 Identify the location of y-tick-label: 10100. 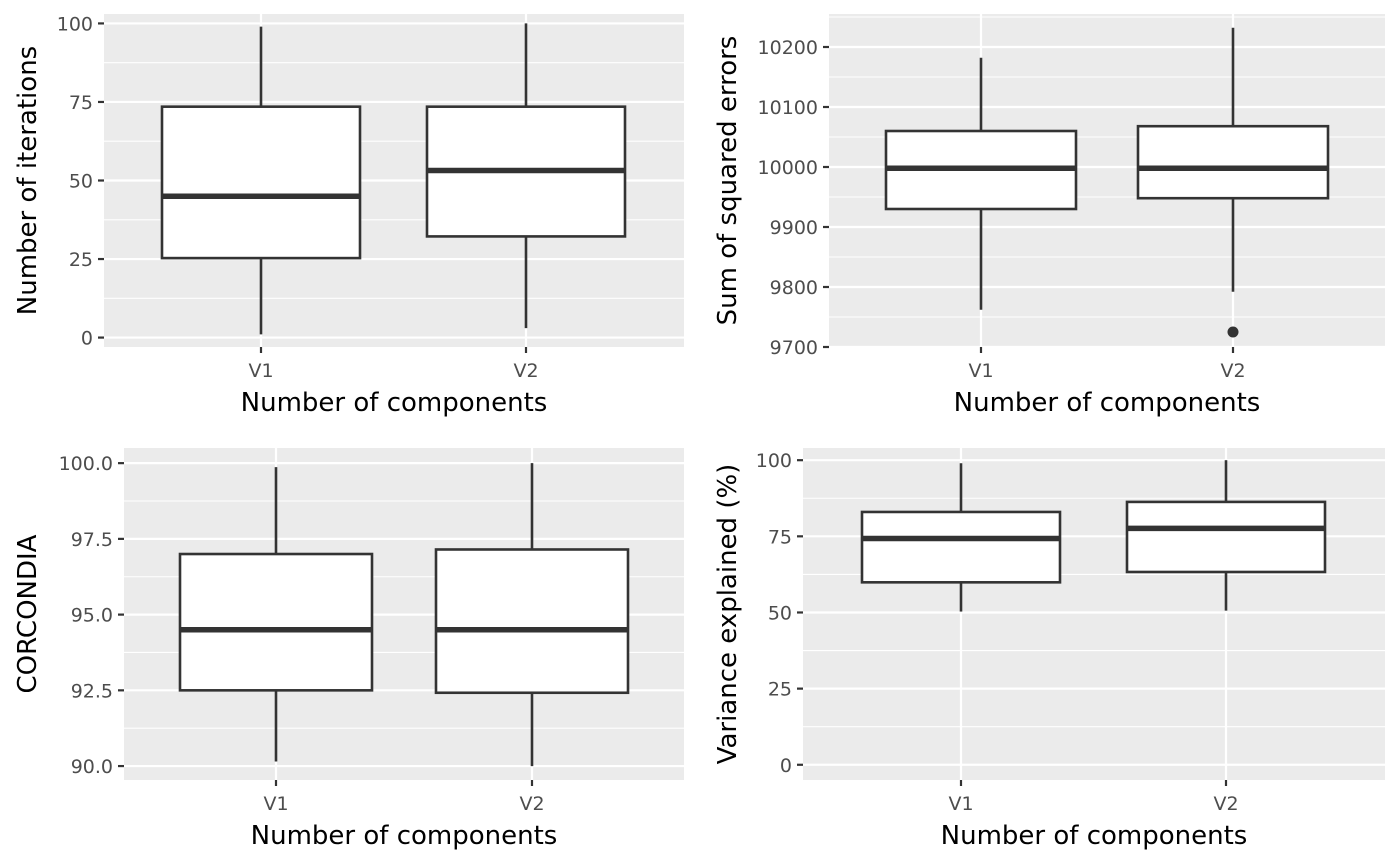
(788, 108).